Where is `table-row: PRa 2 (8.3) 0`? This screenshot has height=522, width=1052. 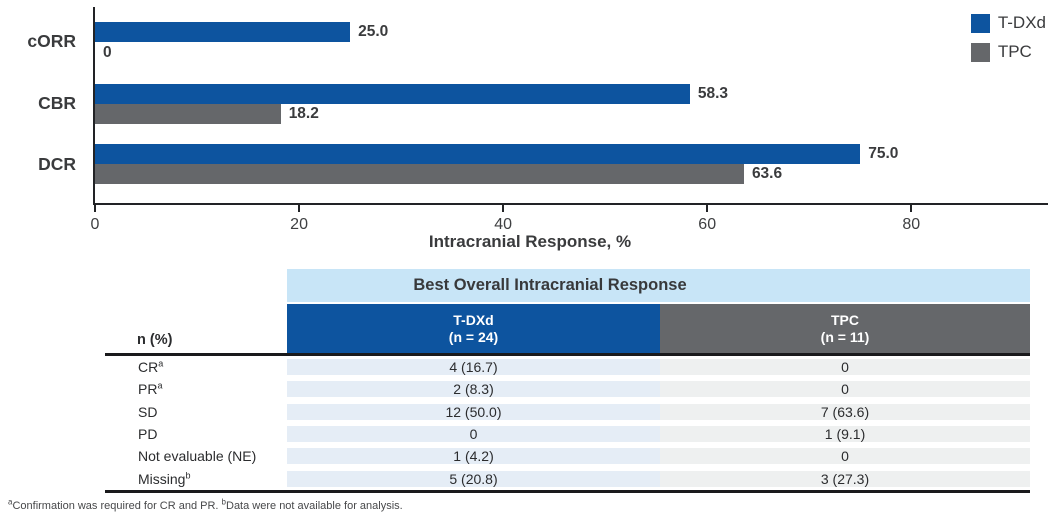 table-row: PRa 2 (8.3) 0 is located at coordinates (515, 389).